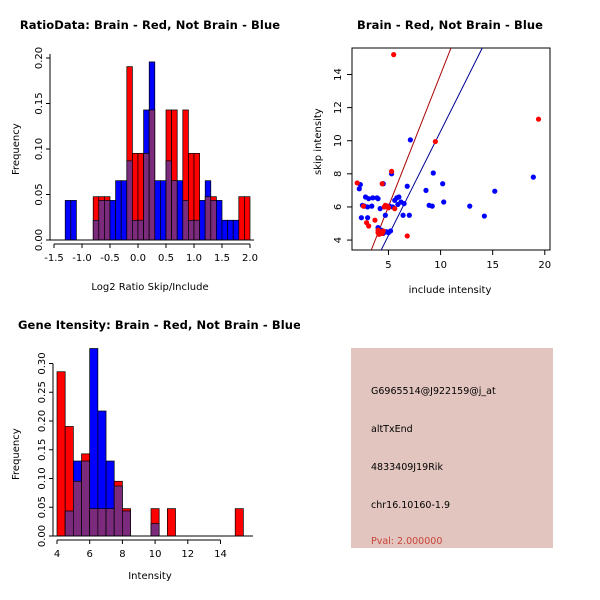 The image size is (600, 600). I want to click on y-tick-label: 10, so click(338, 140).